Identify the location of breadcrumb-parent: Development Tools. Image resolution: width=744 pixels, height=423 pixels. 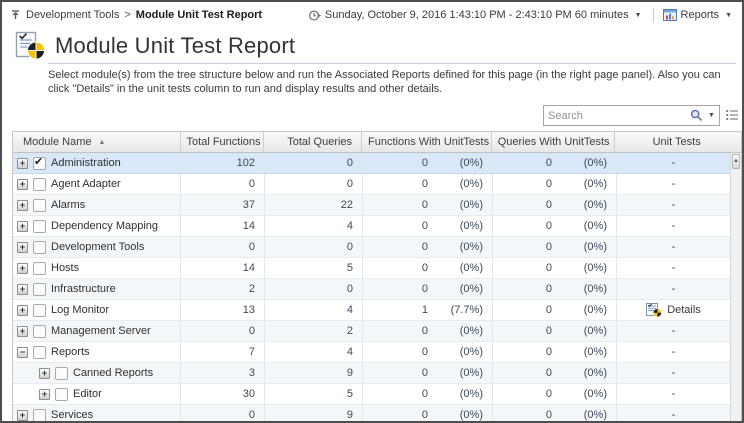
(73, 15).